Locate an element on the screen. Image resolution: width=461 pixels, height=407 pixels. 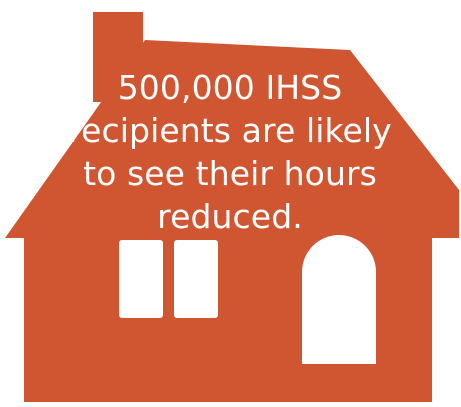
message-line: reduced. is located at coordinates (230, 216).